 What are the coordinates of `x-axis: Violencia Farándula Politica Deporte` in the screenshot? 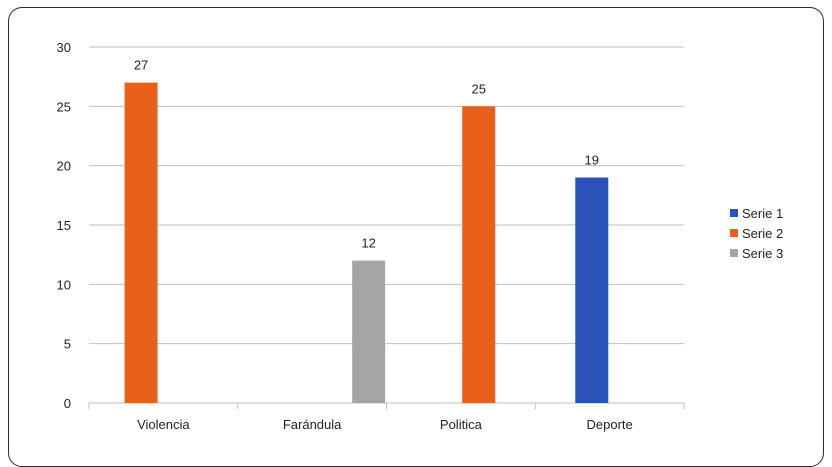 It's located at (386, 417).